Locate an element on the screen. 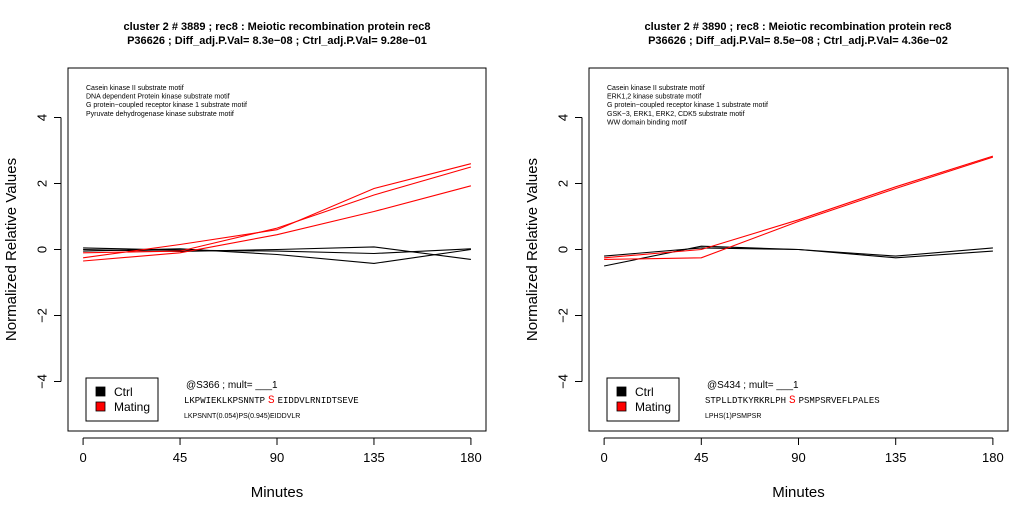  site-label: @S366 ; mult= ___1 is located at coordinates (232, 385).